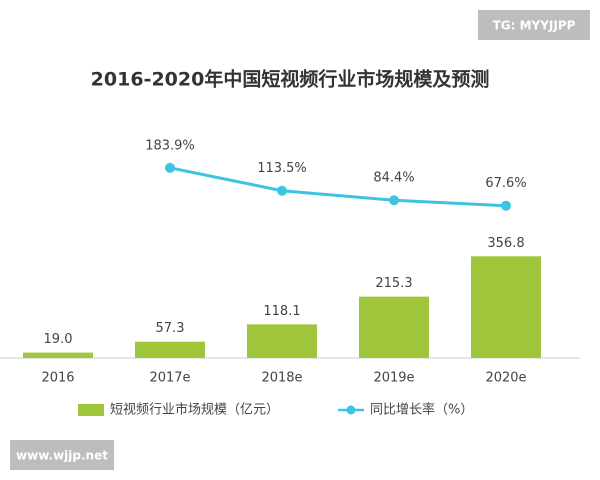  Describe the element at coordinates (57, 378) in the screenshot. I see `x-tick-label: 2016` at that location.